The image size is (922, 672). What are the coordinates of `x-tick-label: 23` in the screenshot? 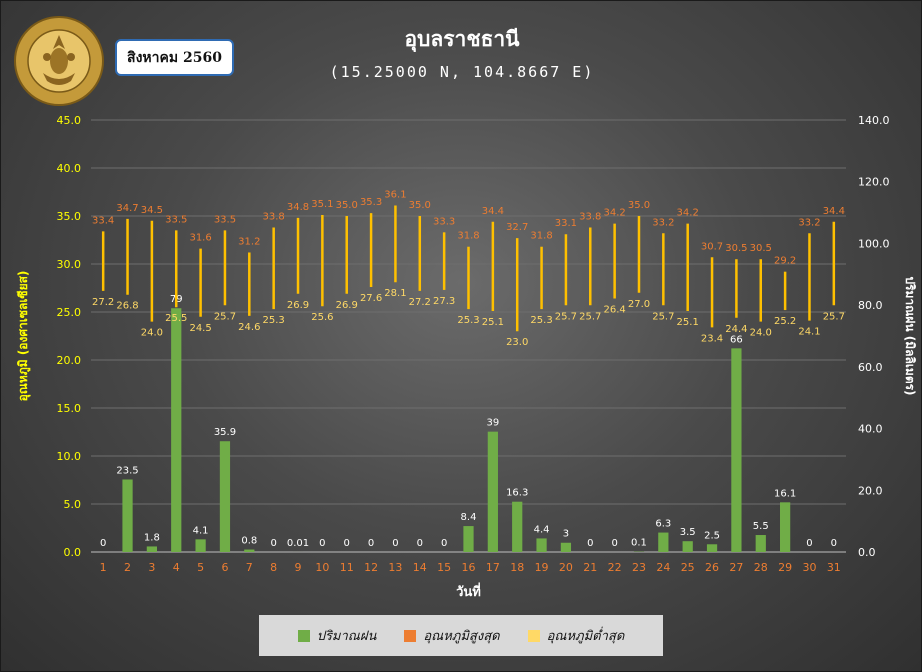 It's located at (639, 567).